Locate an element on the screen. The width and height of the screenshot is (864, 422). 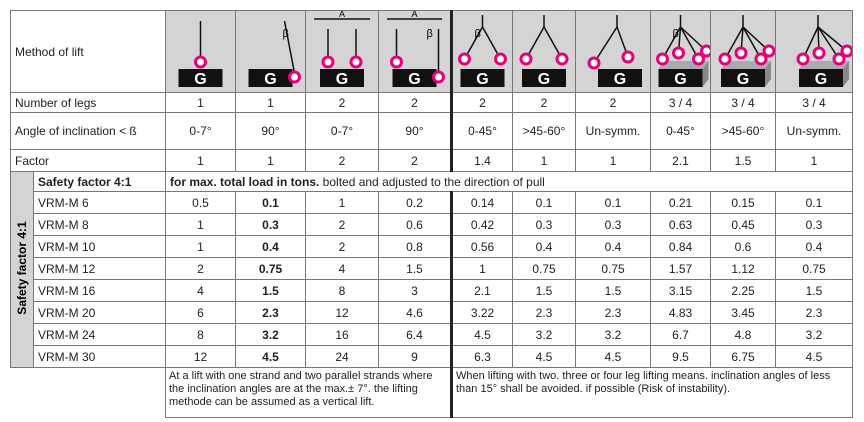
row-label: VRM-M 12 is located at coordinates (99, 268).